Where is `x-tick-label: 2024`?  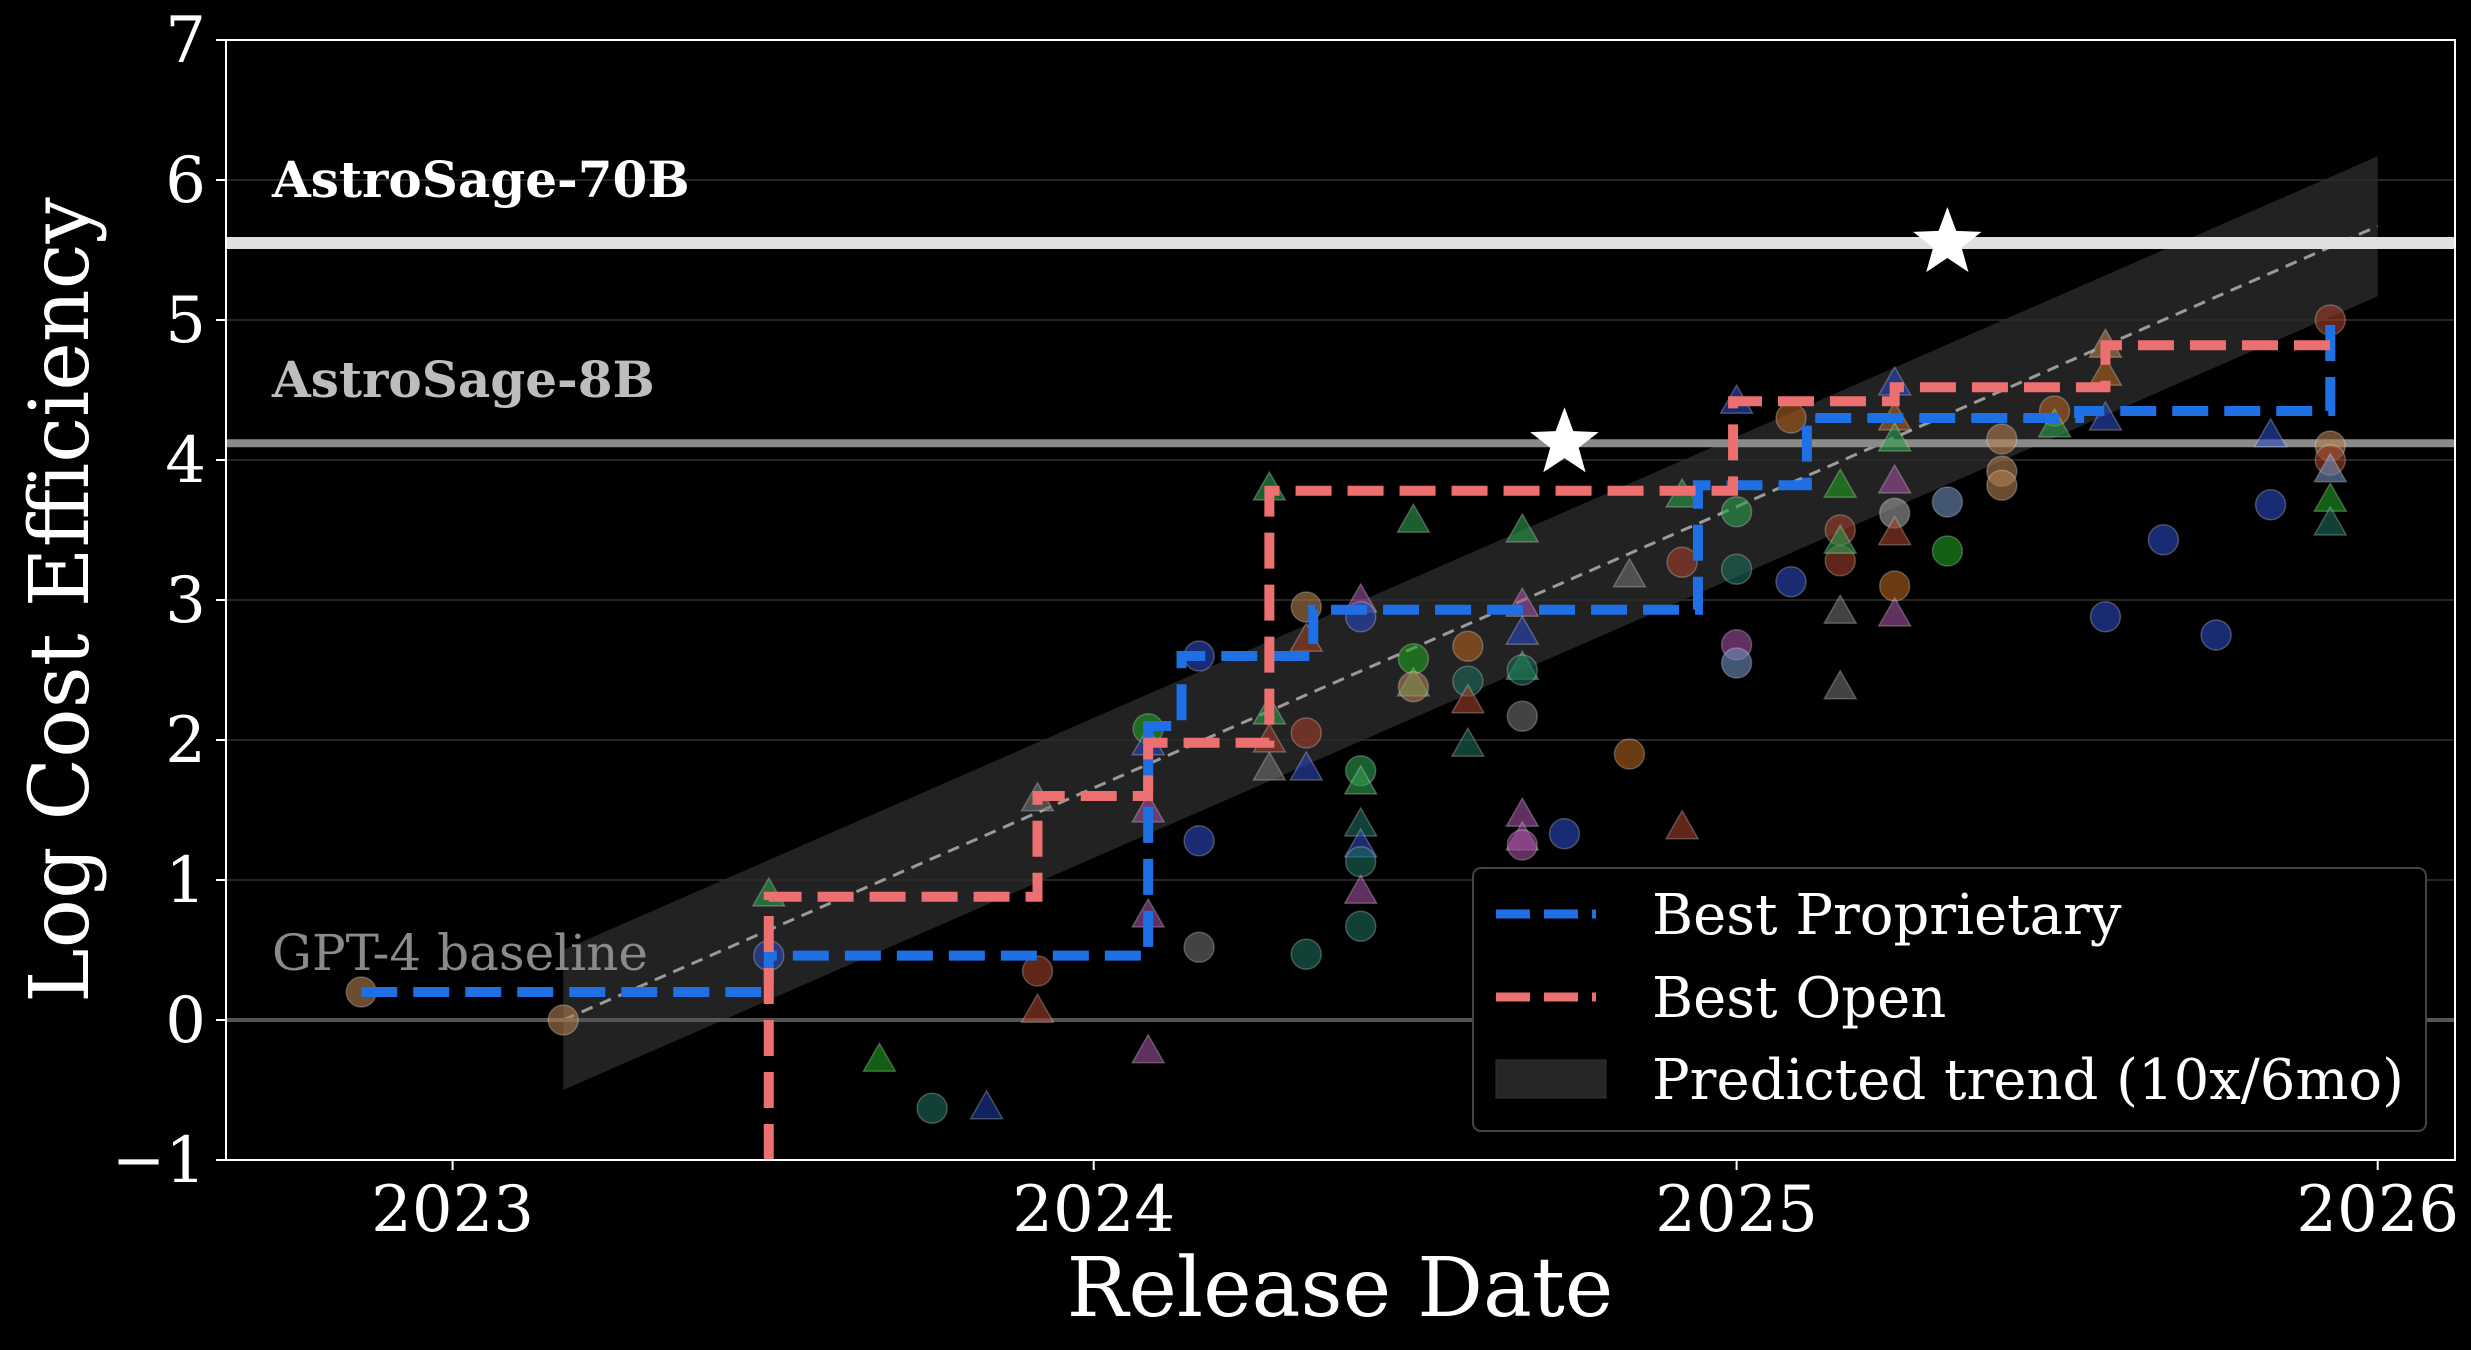 x-tick-label: 2024 is located at coordinates (1093, 1210).